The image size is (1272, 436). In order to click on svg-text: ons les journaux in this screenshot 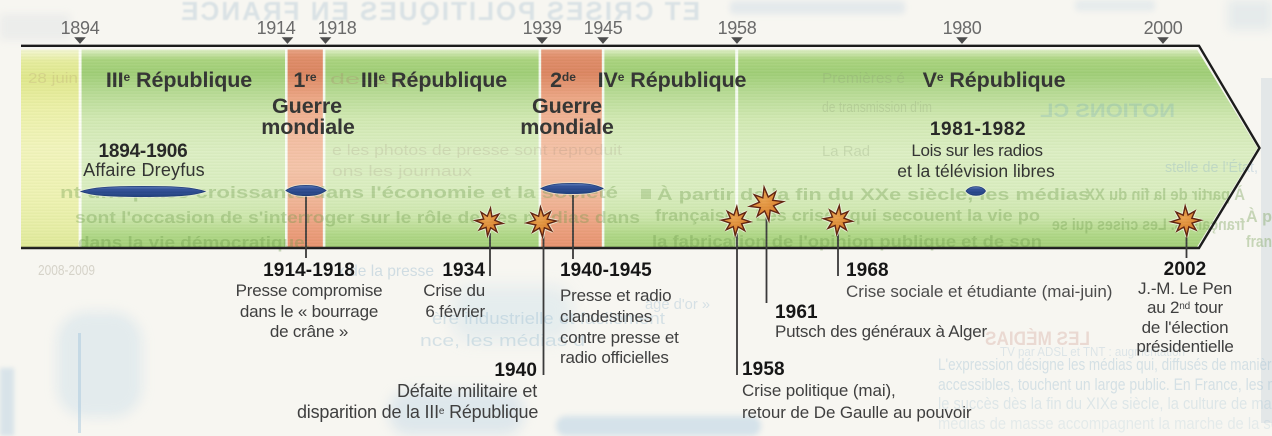, I will do `click(402, 171)`.